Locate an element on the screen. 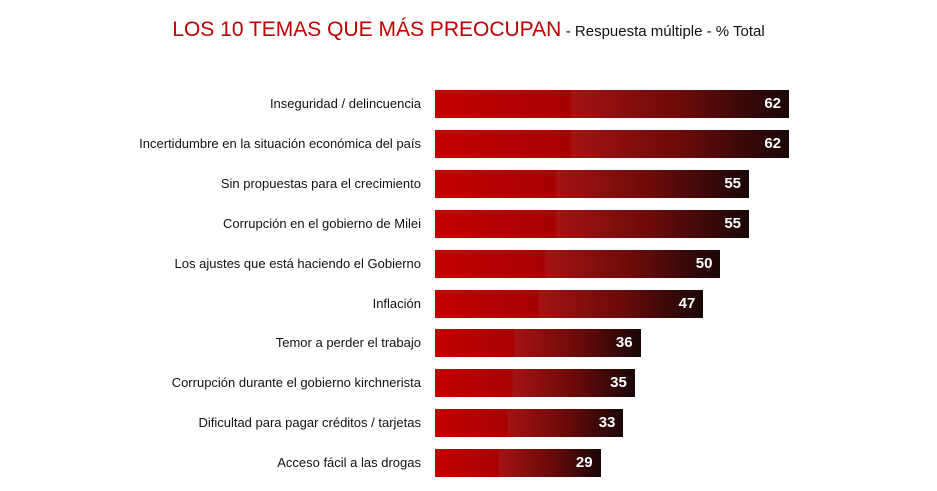  category-label: Temor a perder el trabajo is located at coordinates (348, 343).